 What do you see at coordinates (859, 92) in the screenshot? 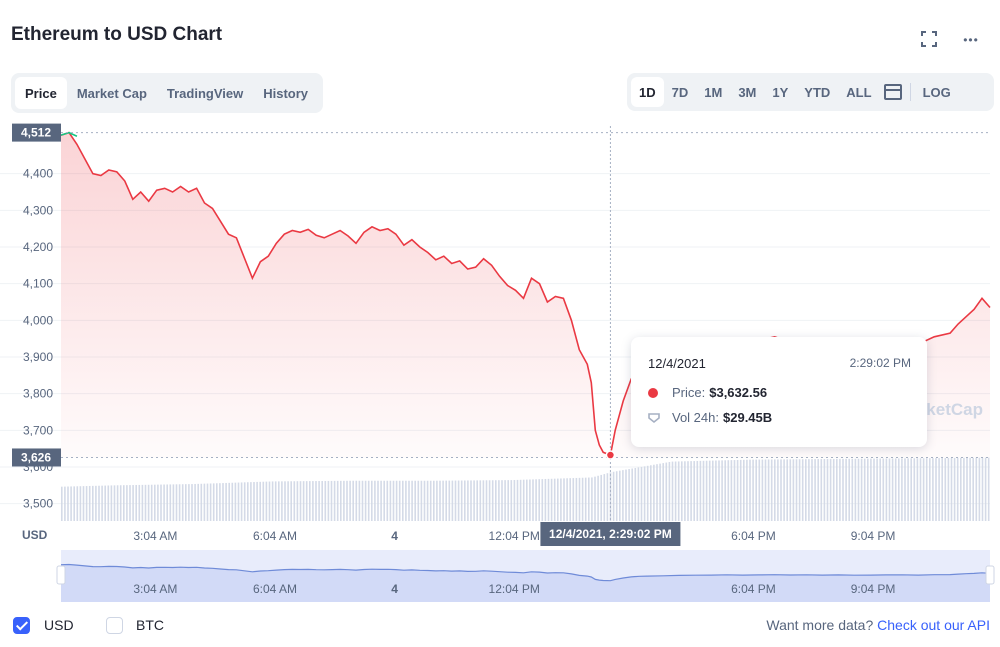
I see `range-all: ALL` at bounding box center [859, 92].